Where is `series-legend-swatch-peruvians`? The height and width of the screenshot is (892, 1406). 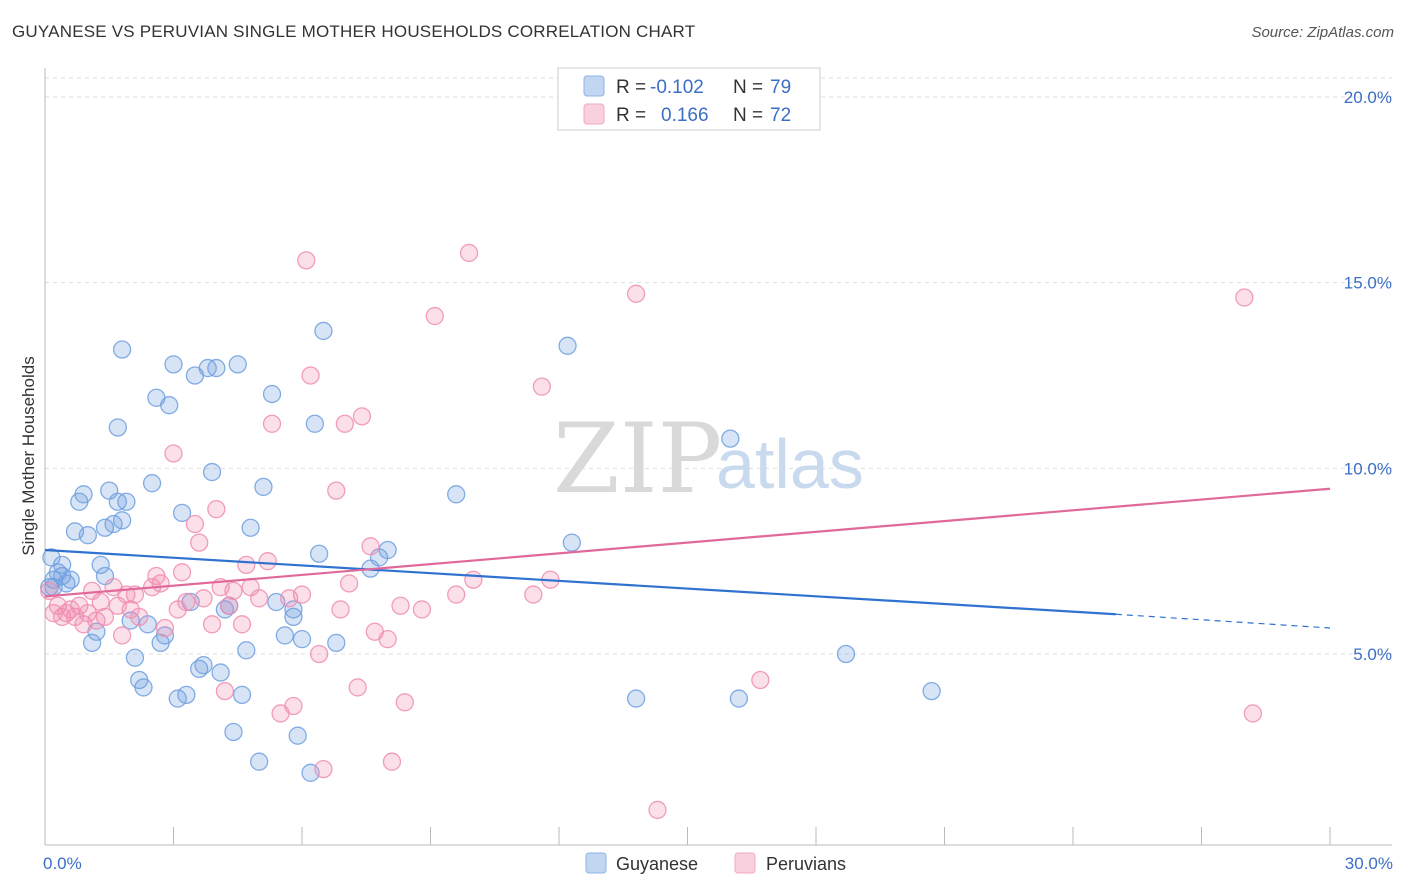 series-legend-swatch-peruvians is located at coordinates (745, 863).